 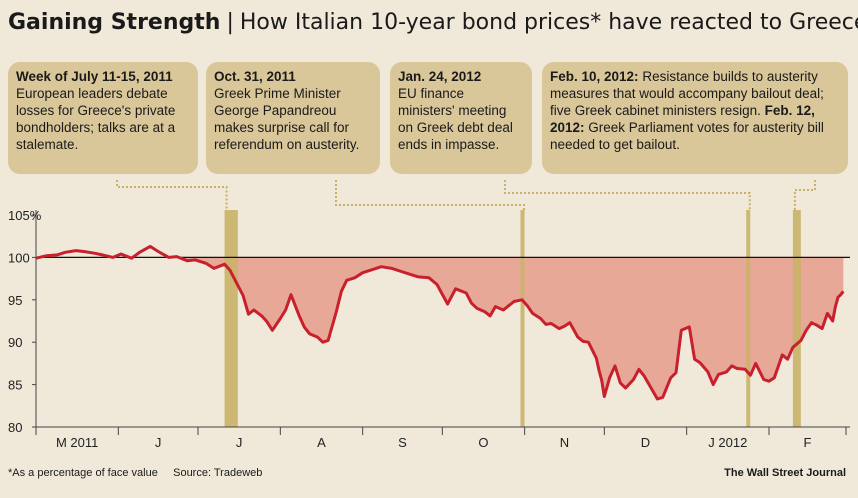 What do you see at coordinates (83, 473) in the screenshot?
I see `footnote: *As a percentage of face value` at bounding box center [83, 473].